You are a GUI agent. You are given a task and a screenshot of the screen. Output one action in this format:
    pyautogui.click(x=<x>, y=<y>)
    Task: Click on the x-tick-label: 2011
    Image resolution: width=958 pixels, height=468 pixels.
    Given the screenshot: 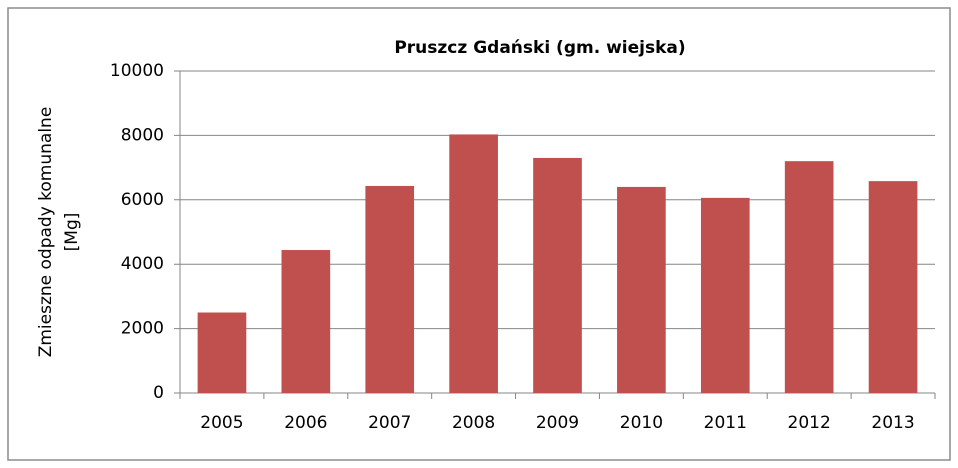 What is the action you would take?
    pyautogui.click(x=725, y=423)
    